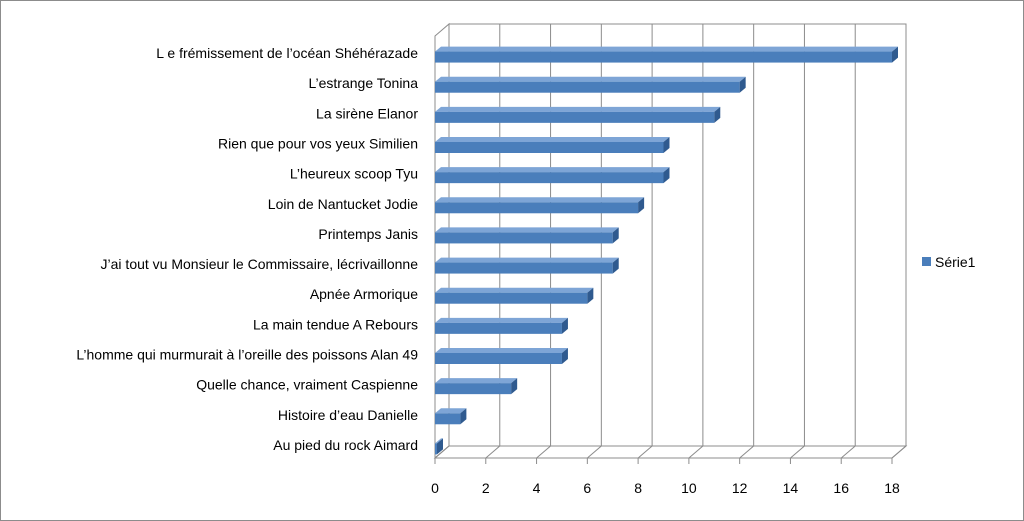  Describe the element at coordinates (335, 324) in the screenshot. I see `category-label: La main tendue A Rebours` at that location.